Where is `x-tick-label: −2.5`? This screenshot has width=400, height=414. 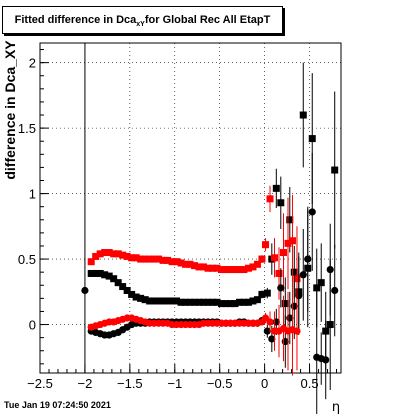 x-tick-label: −2.5 is located at coordinates (40, 383).